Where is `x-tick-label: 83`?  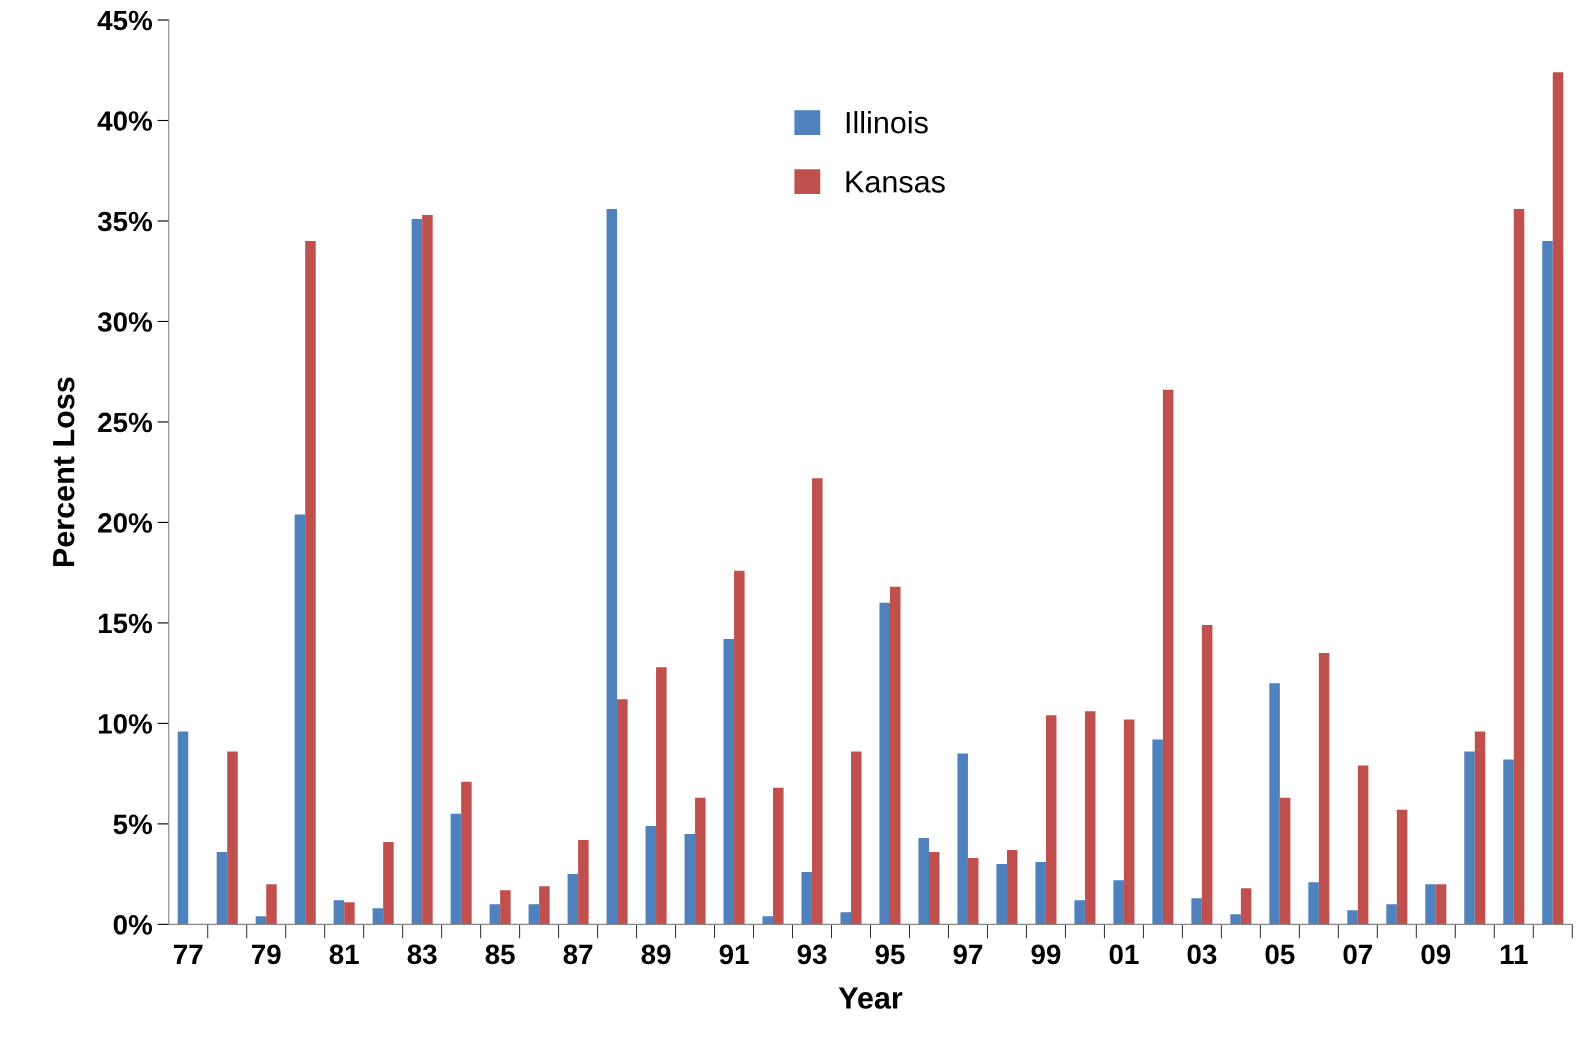 x-tick-label: 83 is located at coordinates (422, 954).